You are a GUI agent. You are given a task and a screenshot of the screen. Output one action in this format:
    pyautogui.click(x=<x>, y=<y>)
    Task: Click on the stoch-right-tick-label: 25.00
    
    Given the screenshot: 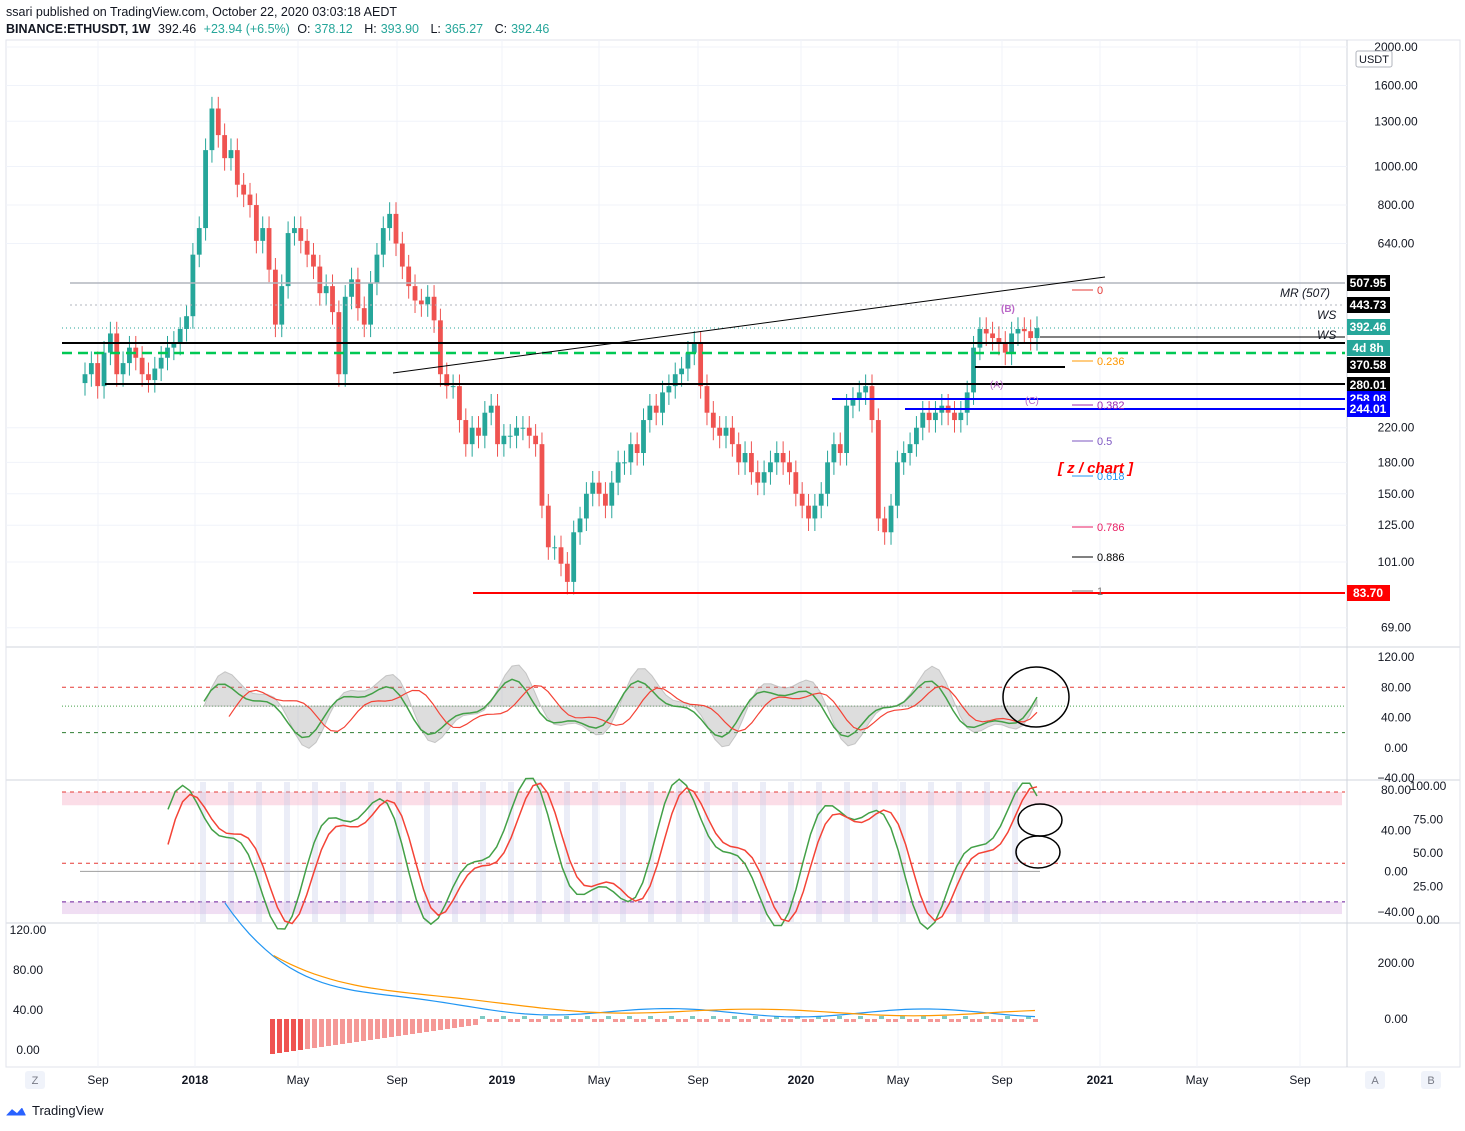 What is the action you would take?
    pyautogui.click(x=1428, y=887)
    